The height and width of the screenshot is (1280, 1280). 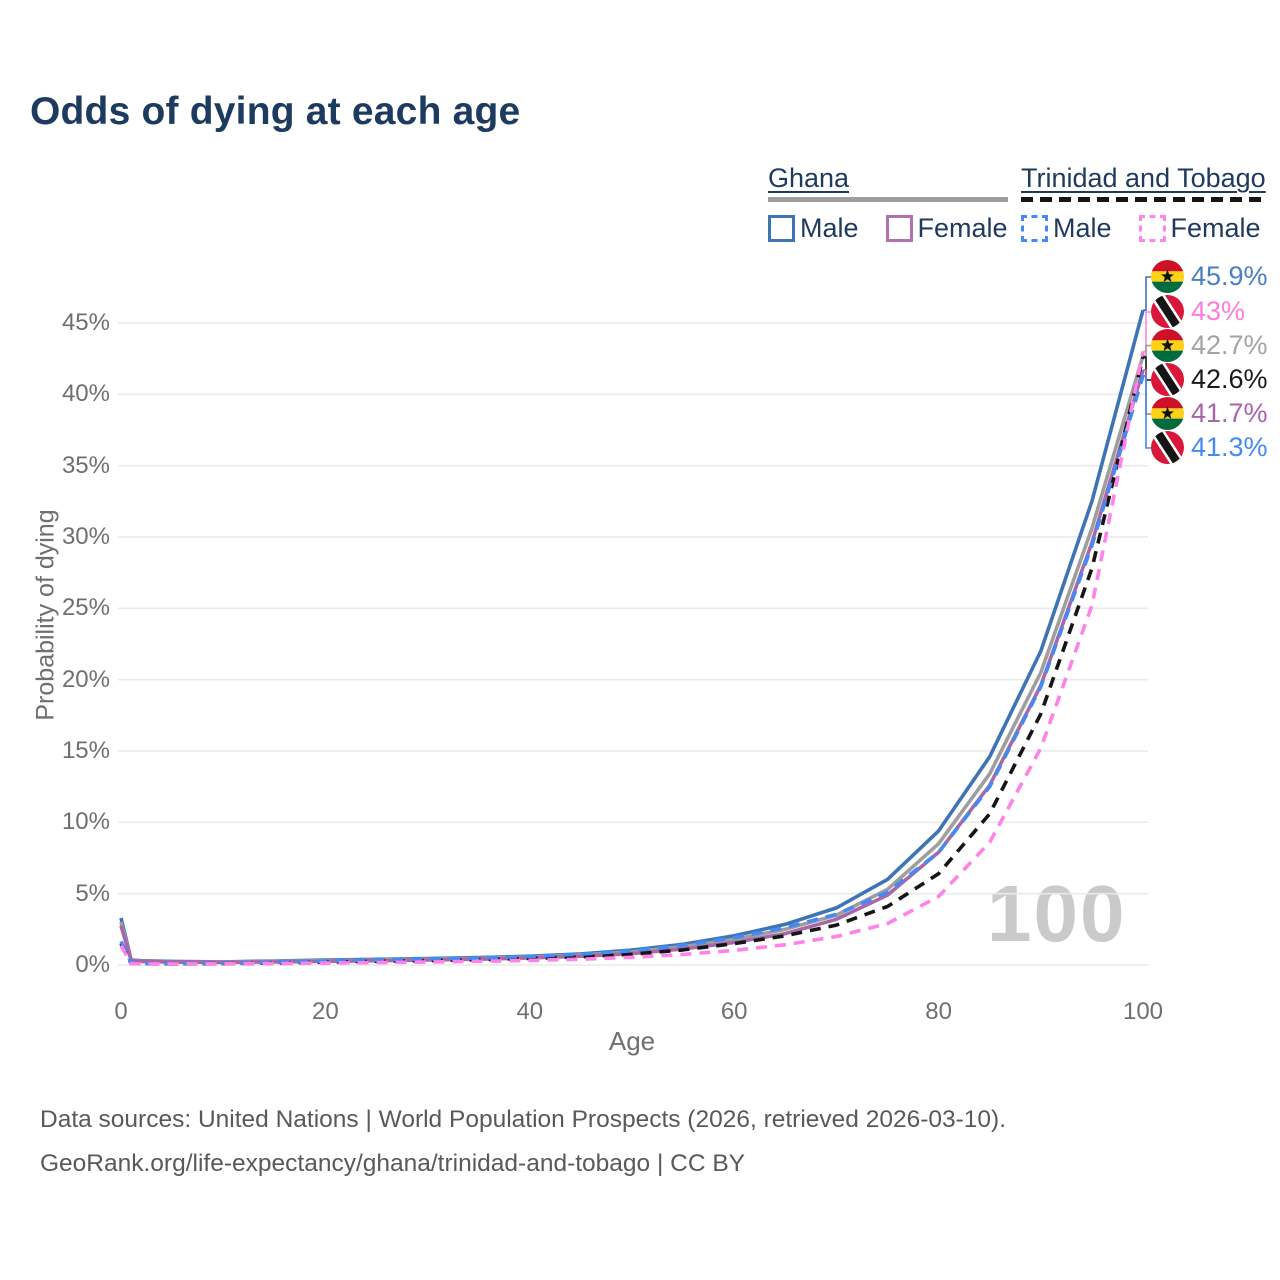 What do you see at coordinates (1147, 293) in the screenshot?
I see `leader-line-ghana-male` at bounding box center [1147, 293].